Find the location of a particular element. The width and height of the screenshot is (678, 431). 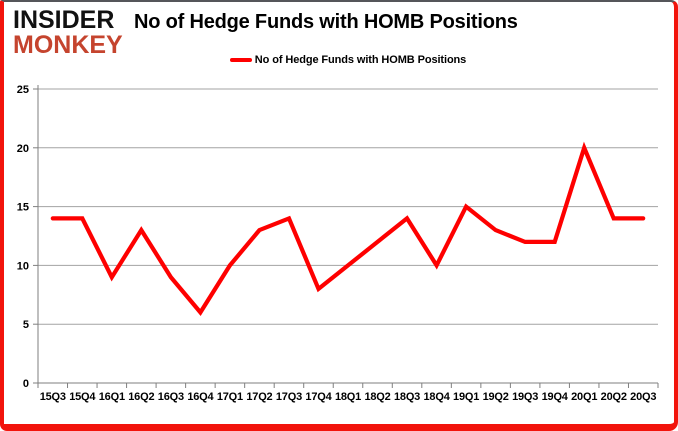

x-tick-label-19Q1: 19Q1 is located at coordinates (466, 397).